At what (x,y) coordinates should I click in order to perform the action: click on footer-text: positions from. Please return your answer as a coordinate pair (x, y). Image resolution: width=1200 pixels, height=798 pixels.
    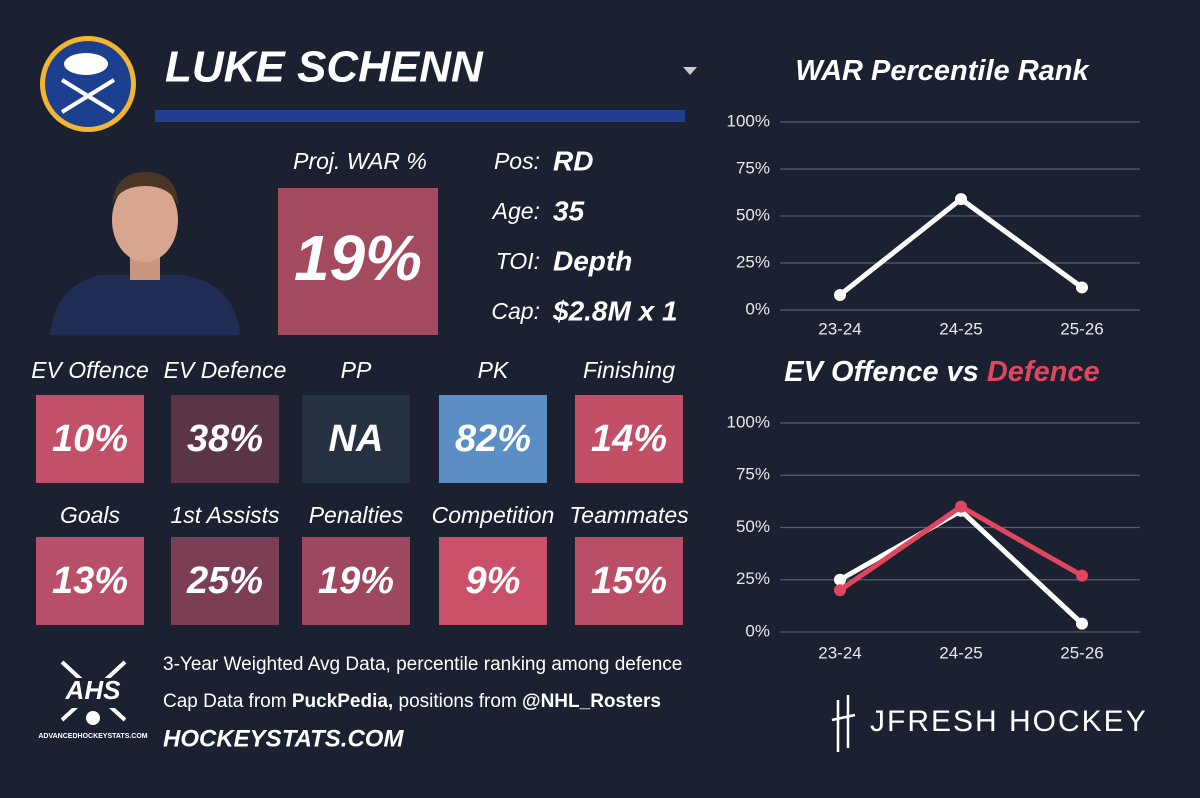
    Looking at the image, I should click on (457, 701).